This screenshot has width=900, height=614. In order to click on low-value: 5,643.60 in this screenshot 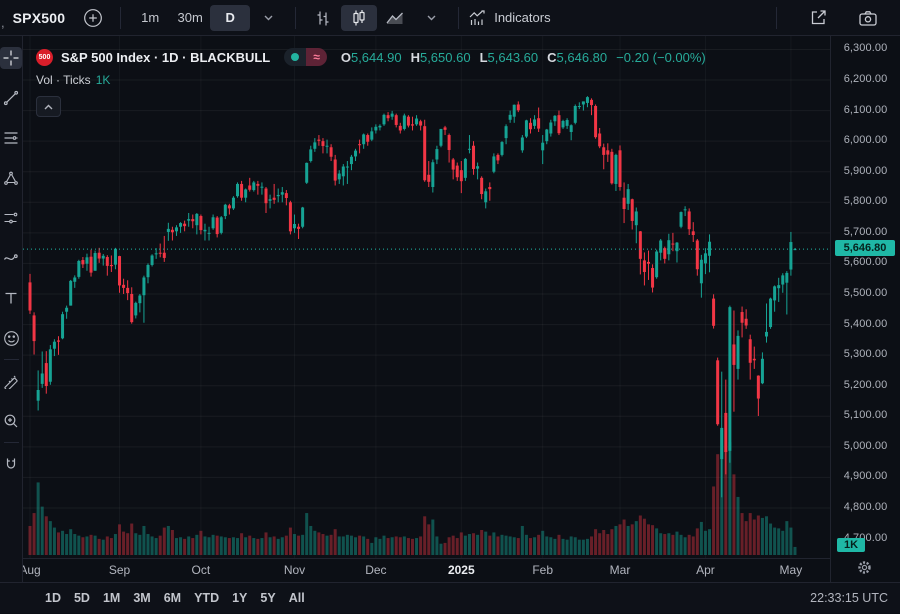, I will do `click(513, 57)`.